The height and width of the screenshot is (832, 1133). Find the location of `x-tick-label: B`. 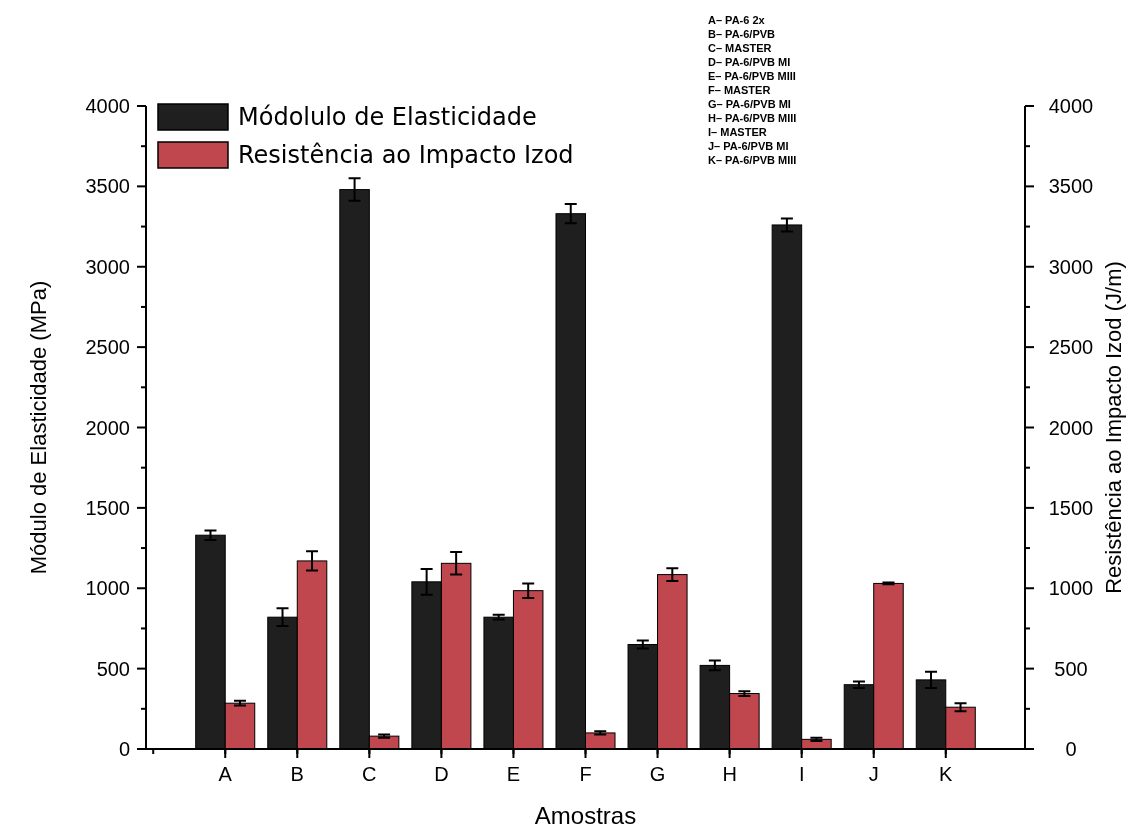

x-tick-label: B is located at coordinates (297, 774).